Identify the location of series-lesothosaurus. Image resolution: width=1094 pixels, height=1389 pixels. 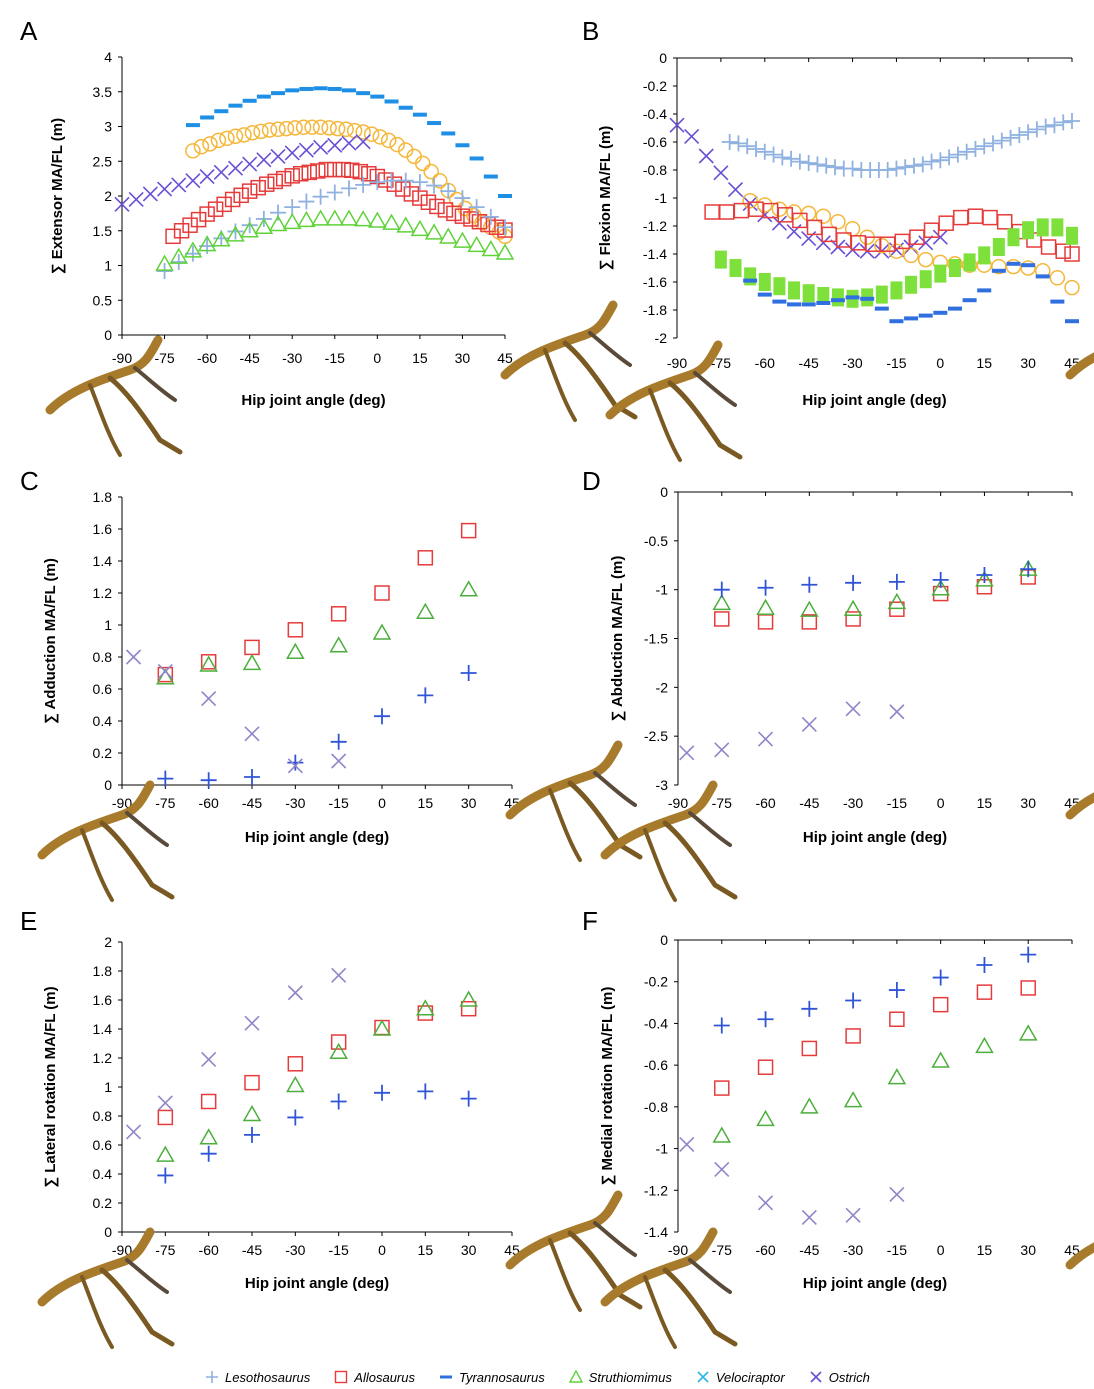
(875, 990).